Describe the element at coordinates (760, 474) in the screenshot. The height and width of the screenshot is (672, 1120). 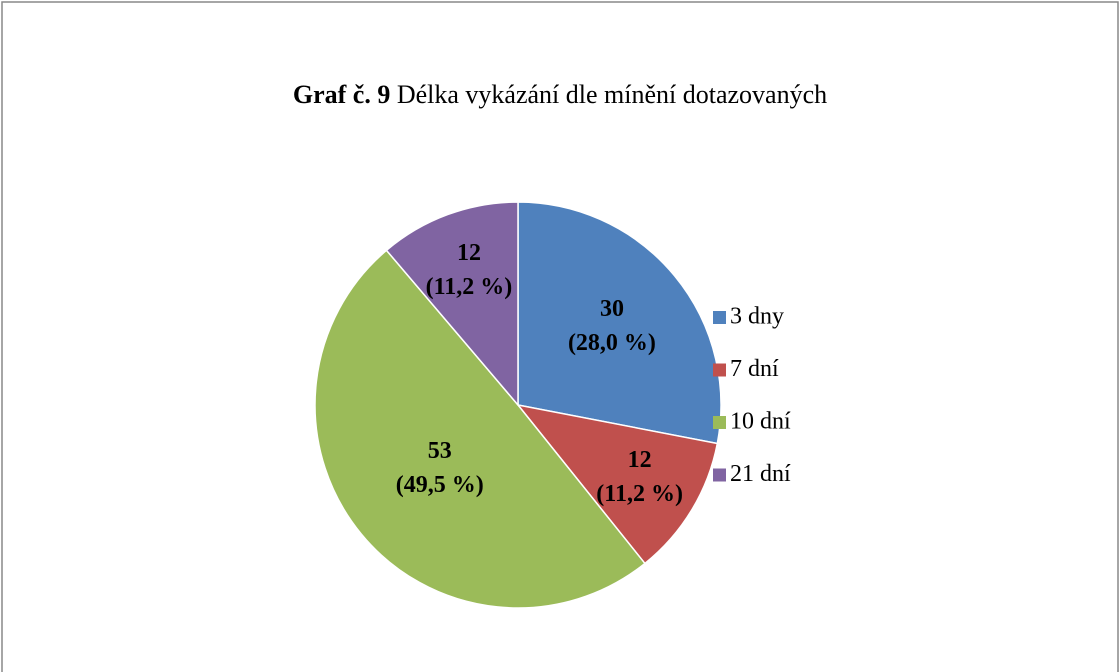
I see `legend-label: 21 dní` at that location.